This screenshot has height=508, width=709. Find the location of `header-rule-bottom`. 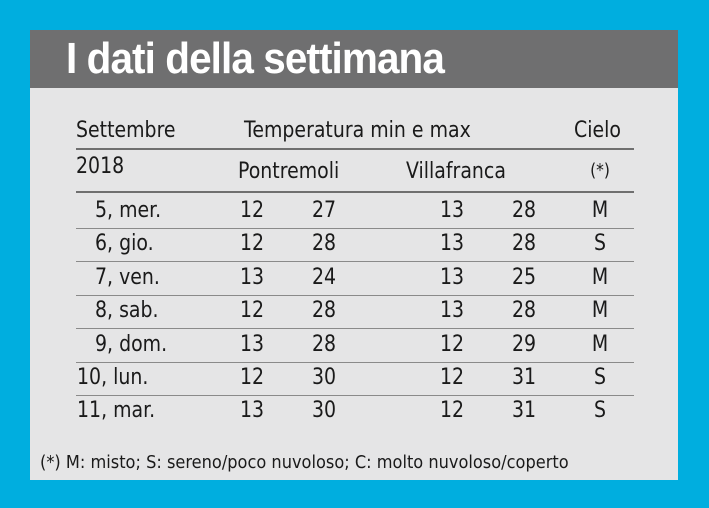

header-rule-bottom is located at coordinates (355, 192).